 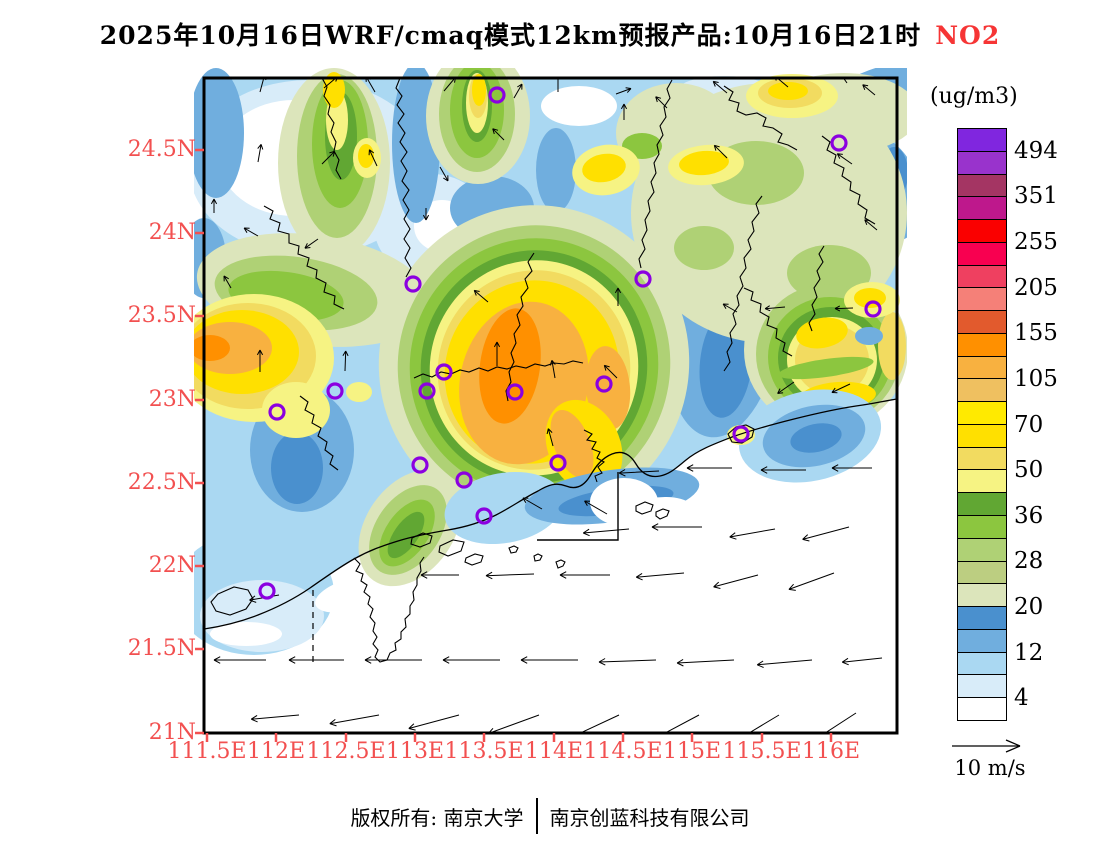 I want to click on lon-label: 112E, so click(x=276, y=751).